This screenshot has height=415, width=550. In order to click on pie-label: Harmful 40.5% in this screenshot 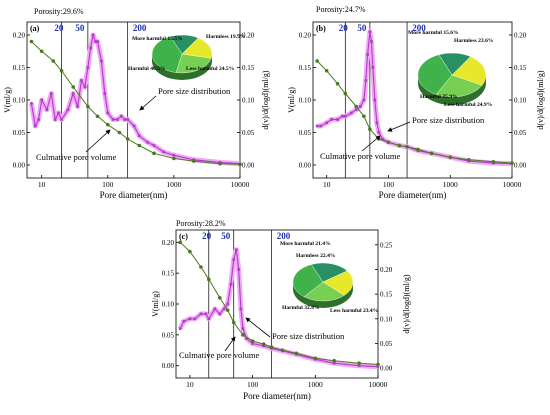, I will do `click(147, 69)`.